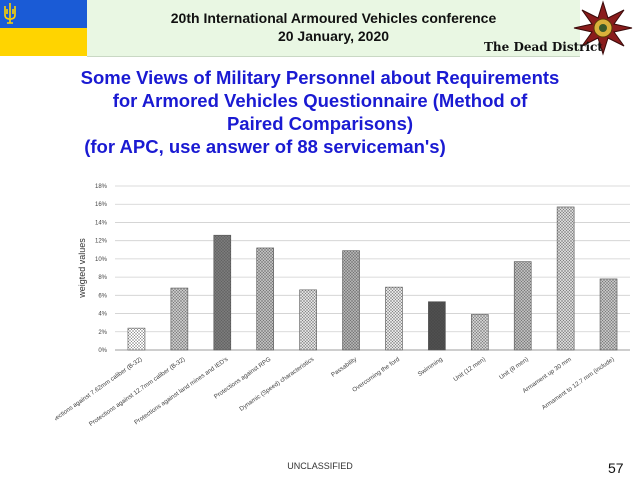 The height and width of the screenshot is (480, 640). Describe the element at coordinates (102, 296) in the screenshot. I see `y-tick-label: 6%` at that location.